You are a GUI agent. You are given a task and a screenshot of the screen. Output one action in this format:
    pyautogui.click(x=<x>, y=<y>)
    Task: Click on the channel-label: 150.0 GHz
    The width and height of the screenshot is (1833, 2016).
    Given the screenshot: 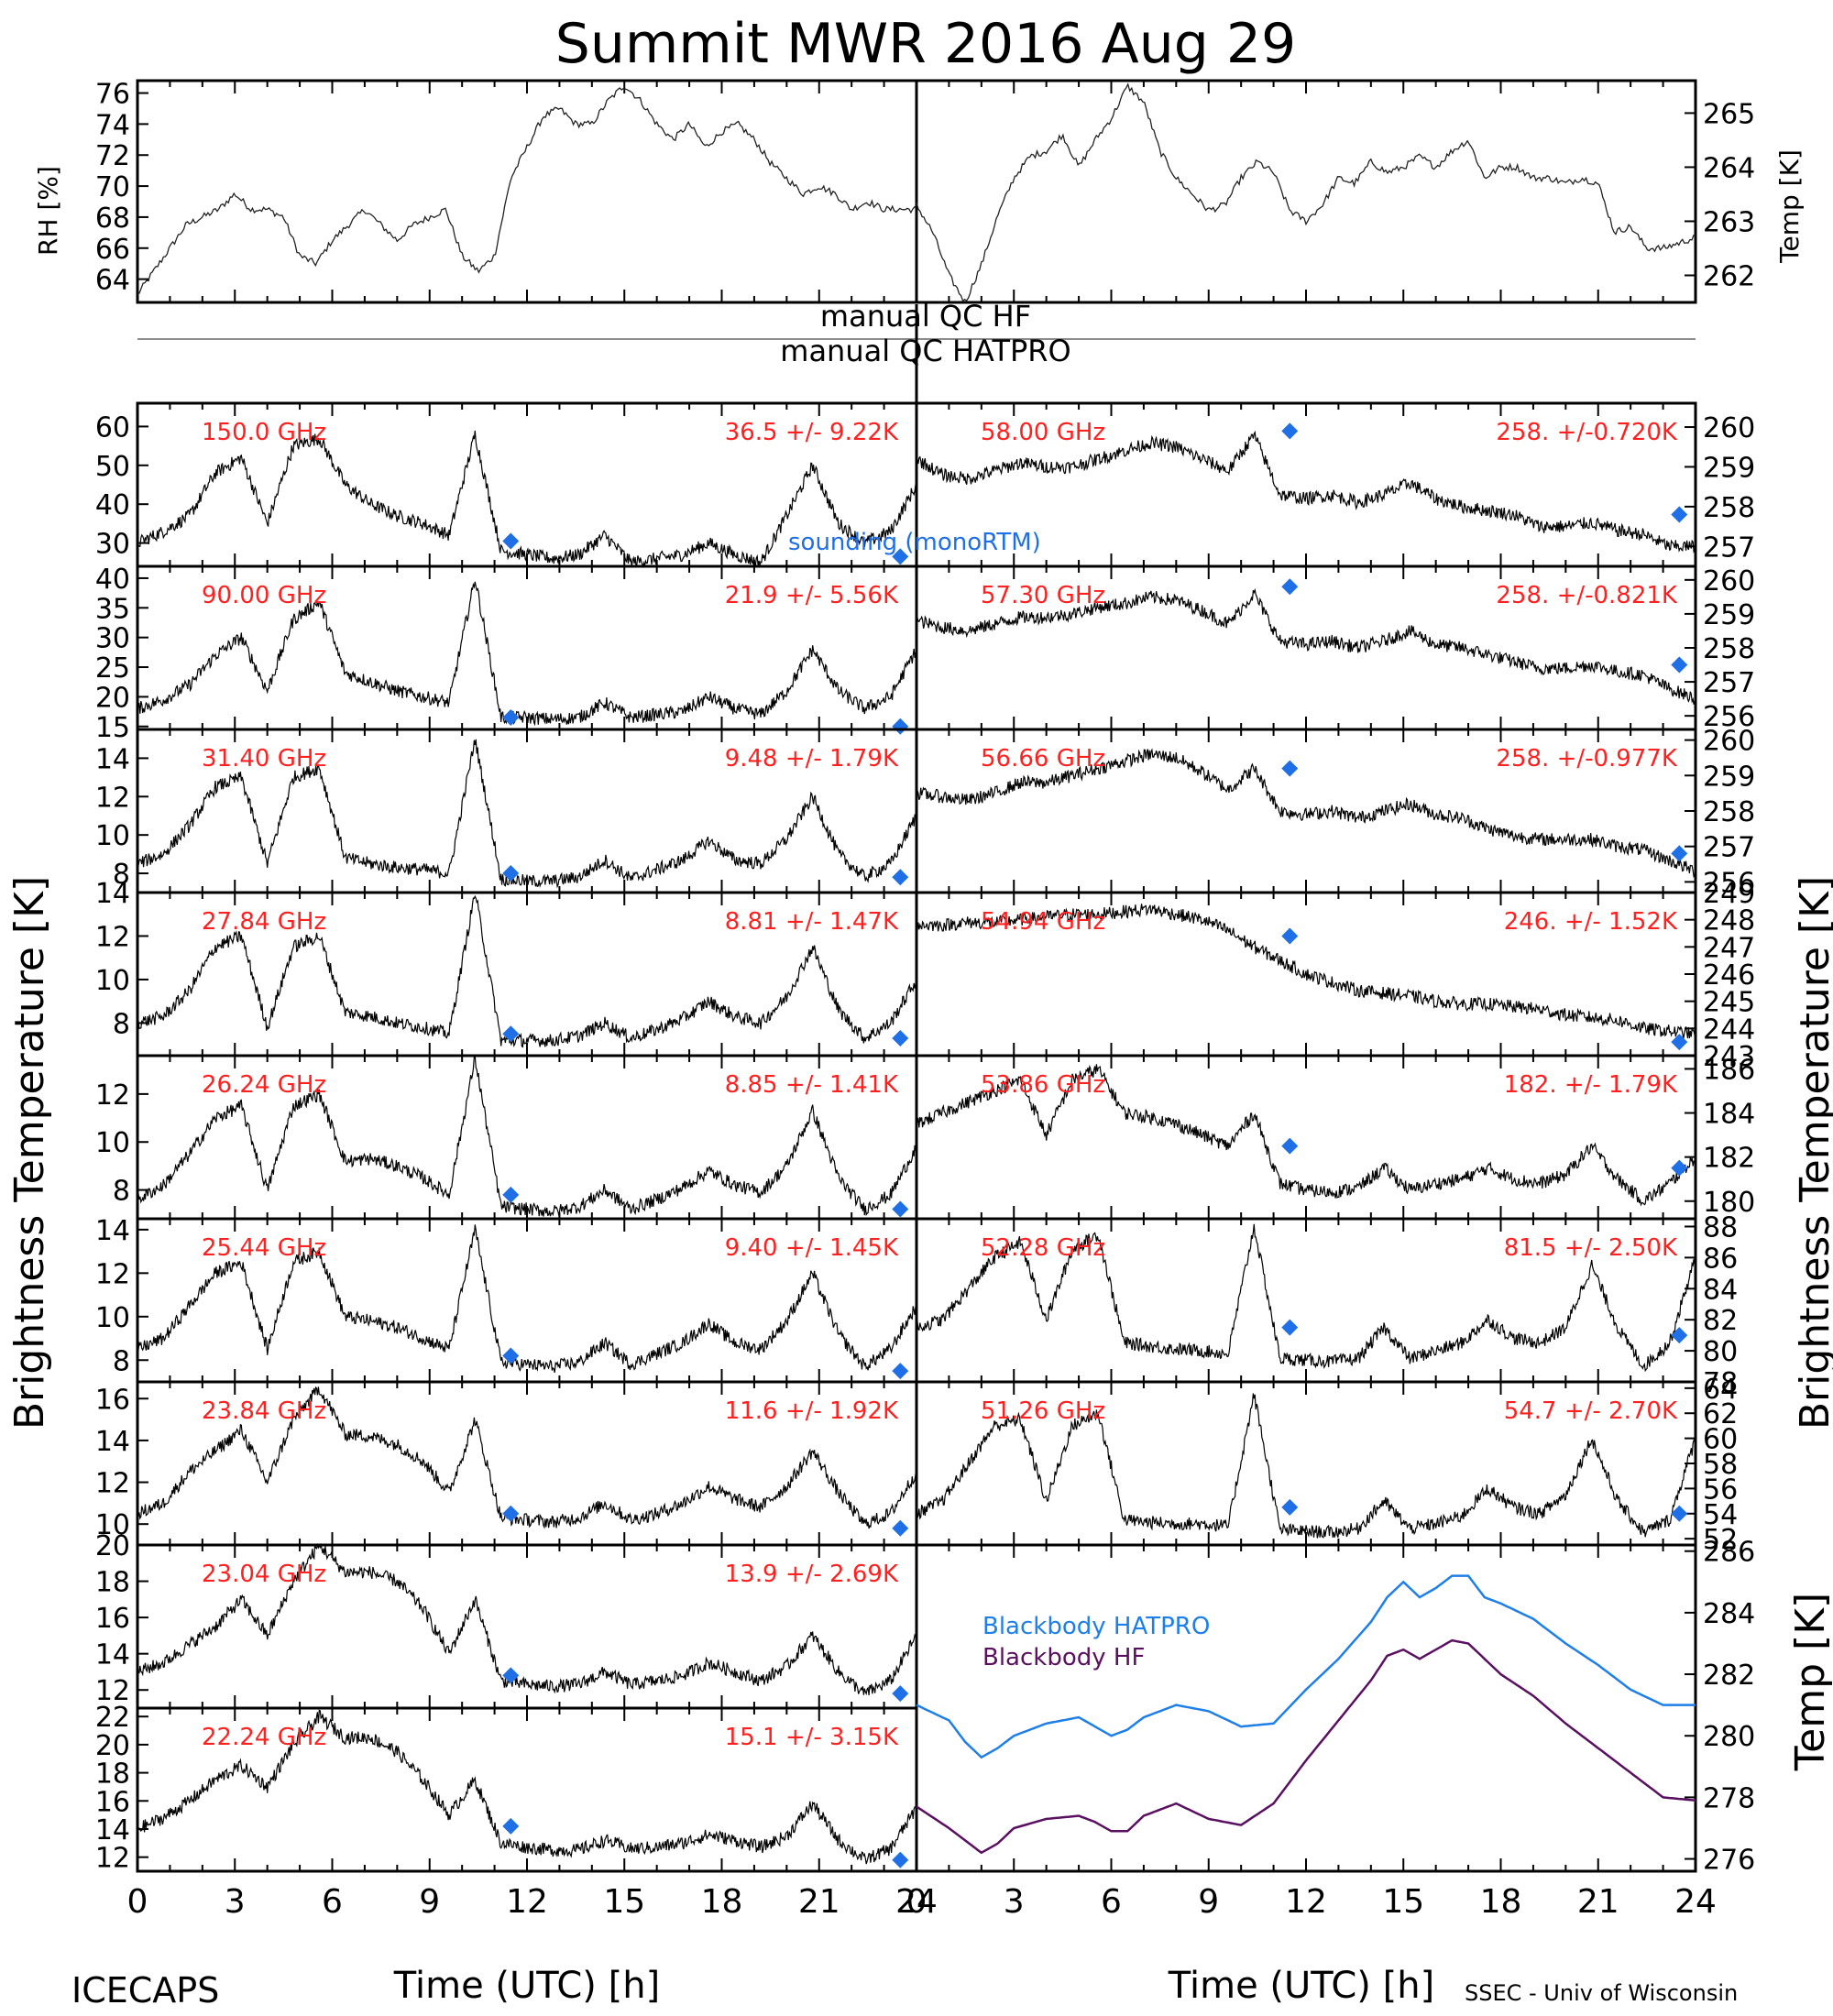 What is the action you would take?
    pyautogui.click(x=264, y=432)
    